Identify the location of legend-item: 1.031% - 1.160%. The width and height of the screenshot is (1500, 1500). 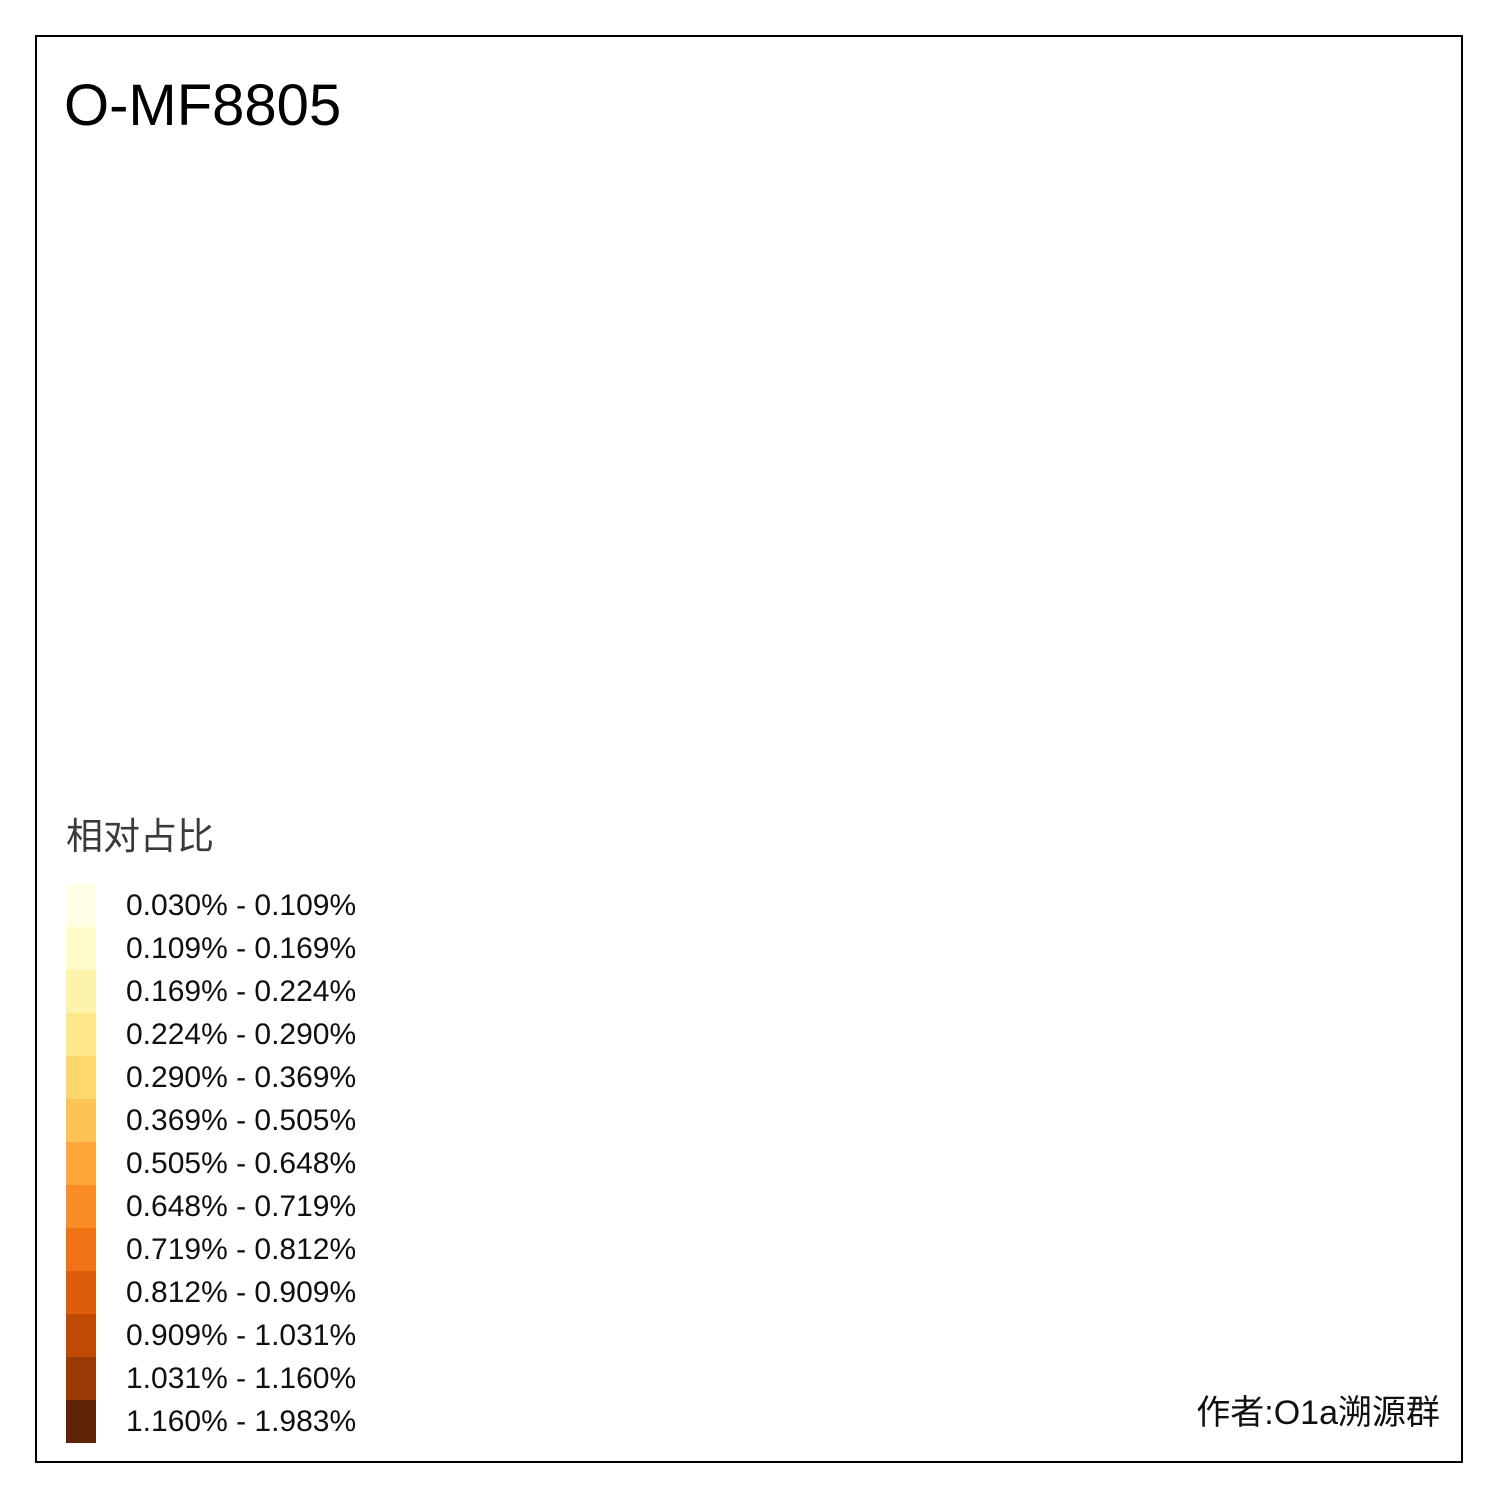
(211, 1378).